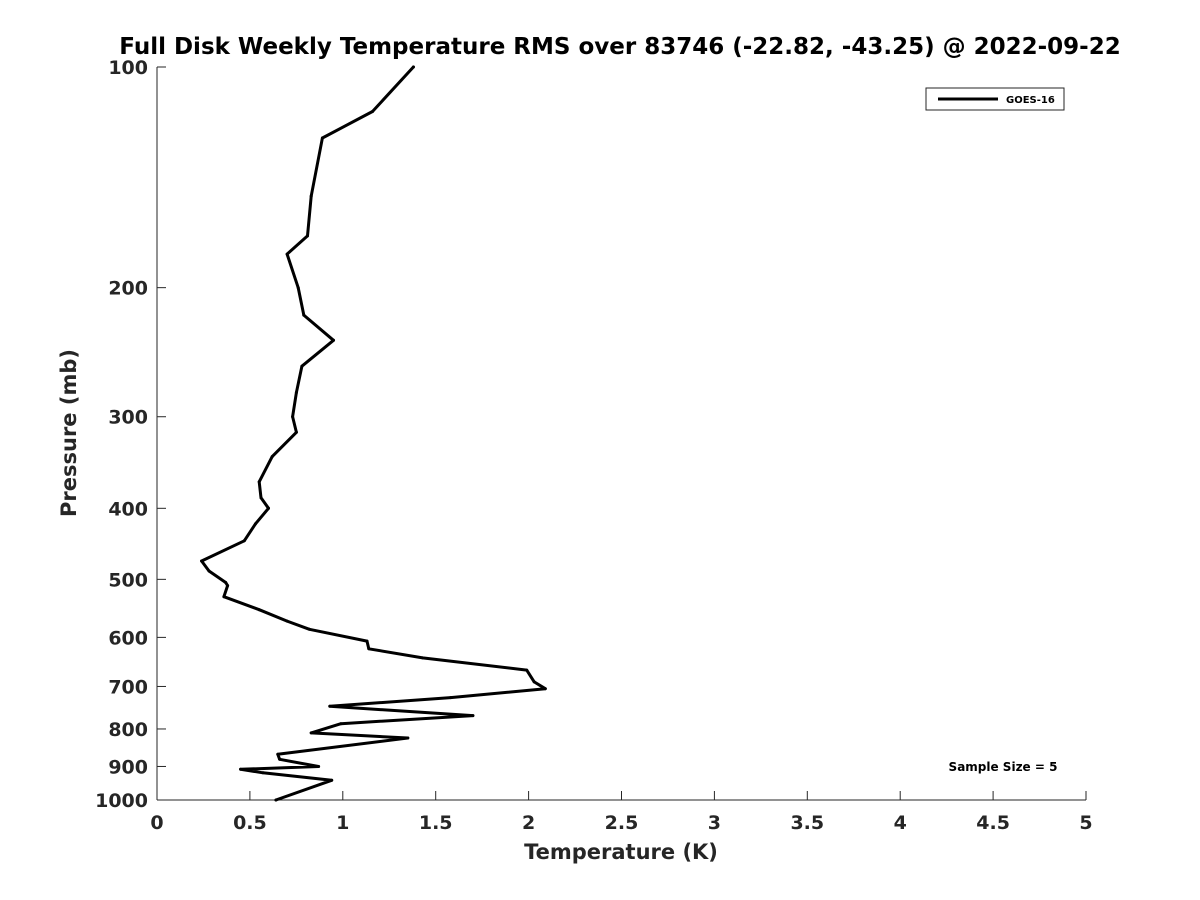 This screenshot has width=1200, height=900. I want to click on x-tick-label: 4, so click(900, 823).